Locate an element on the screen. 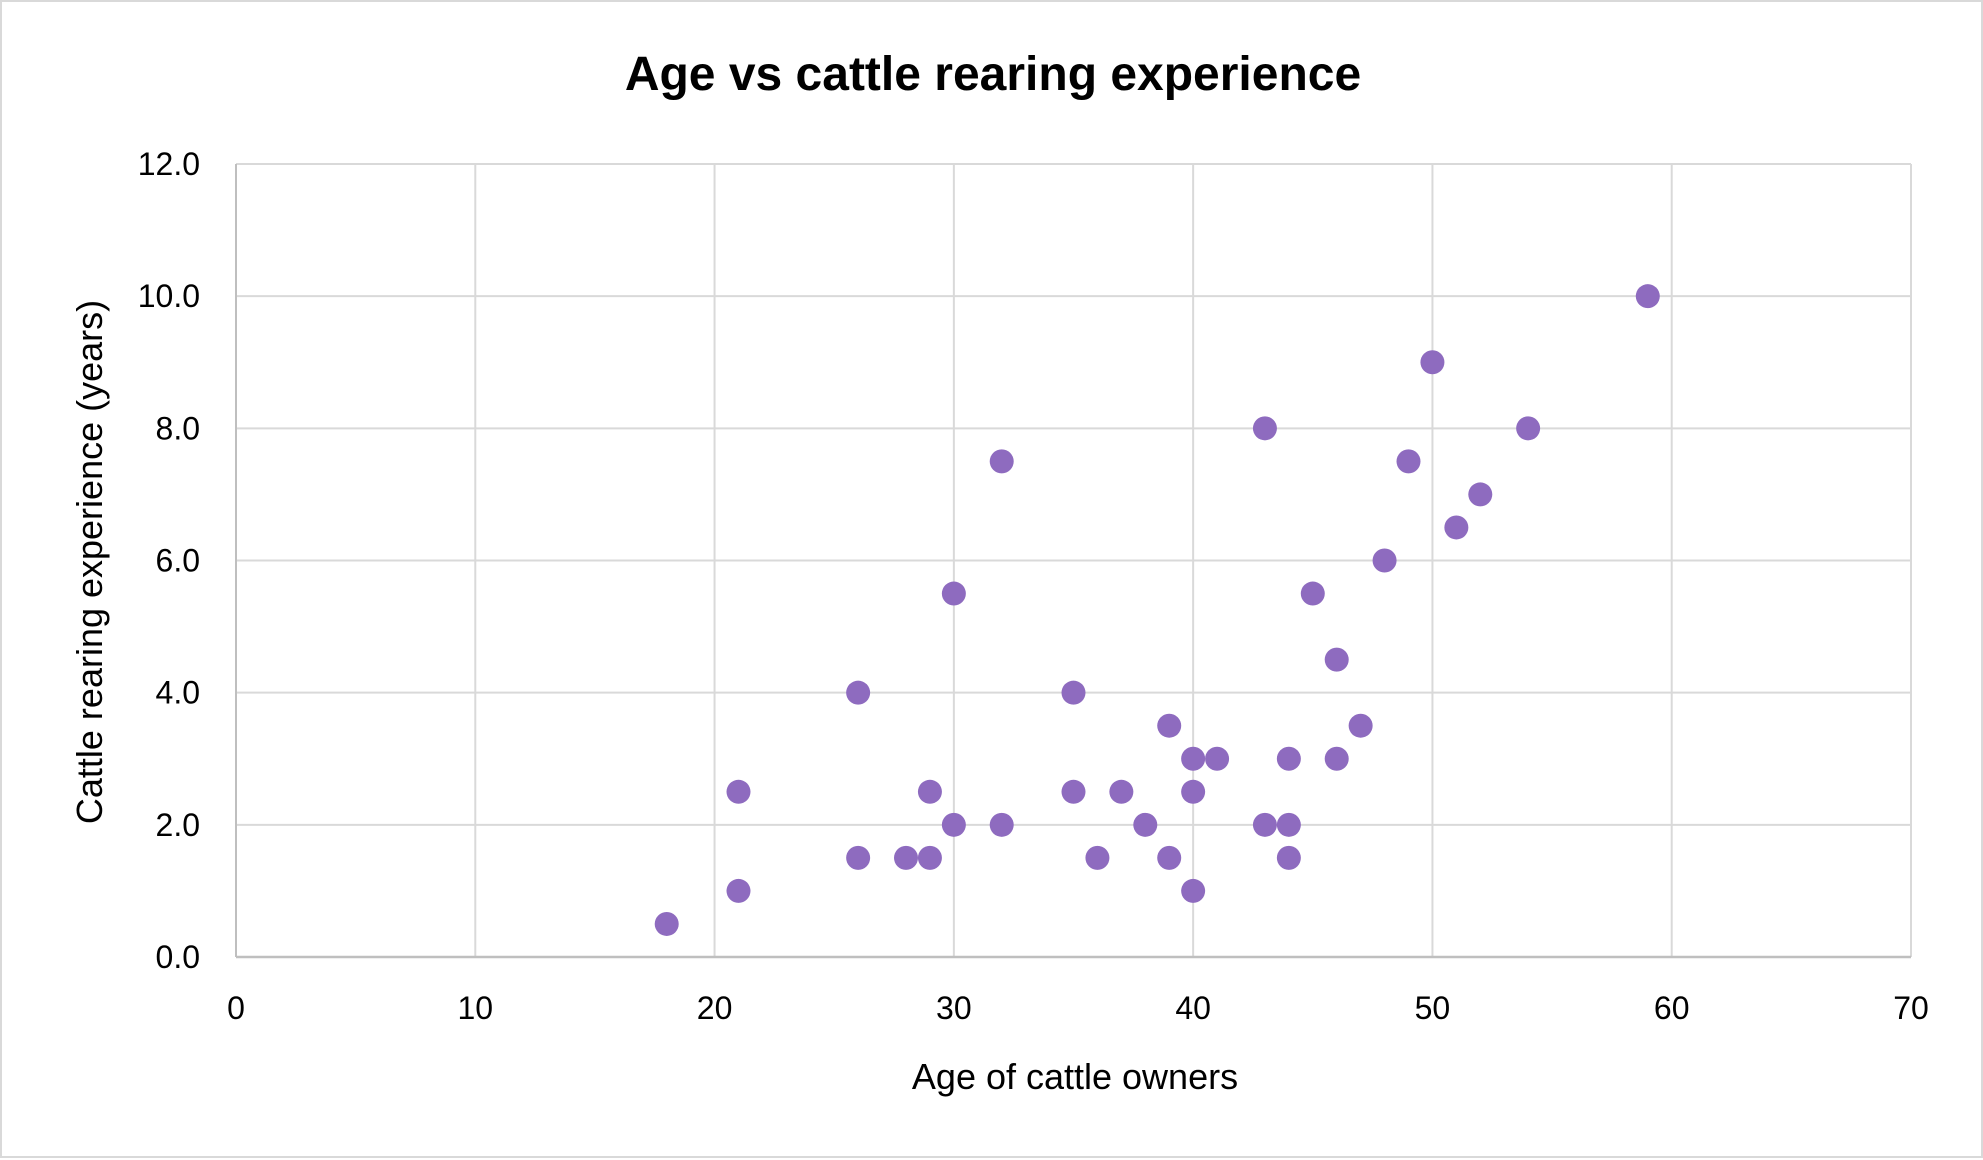 The image size is (1983, 1160). y-tick-label: 4.0 is located at coordinates (178, 693).